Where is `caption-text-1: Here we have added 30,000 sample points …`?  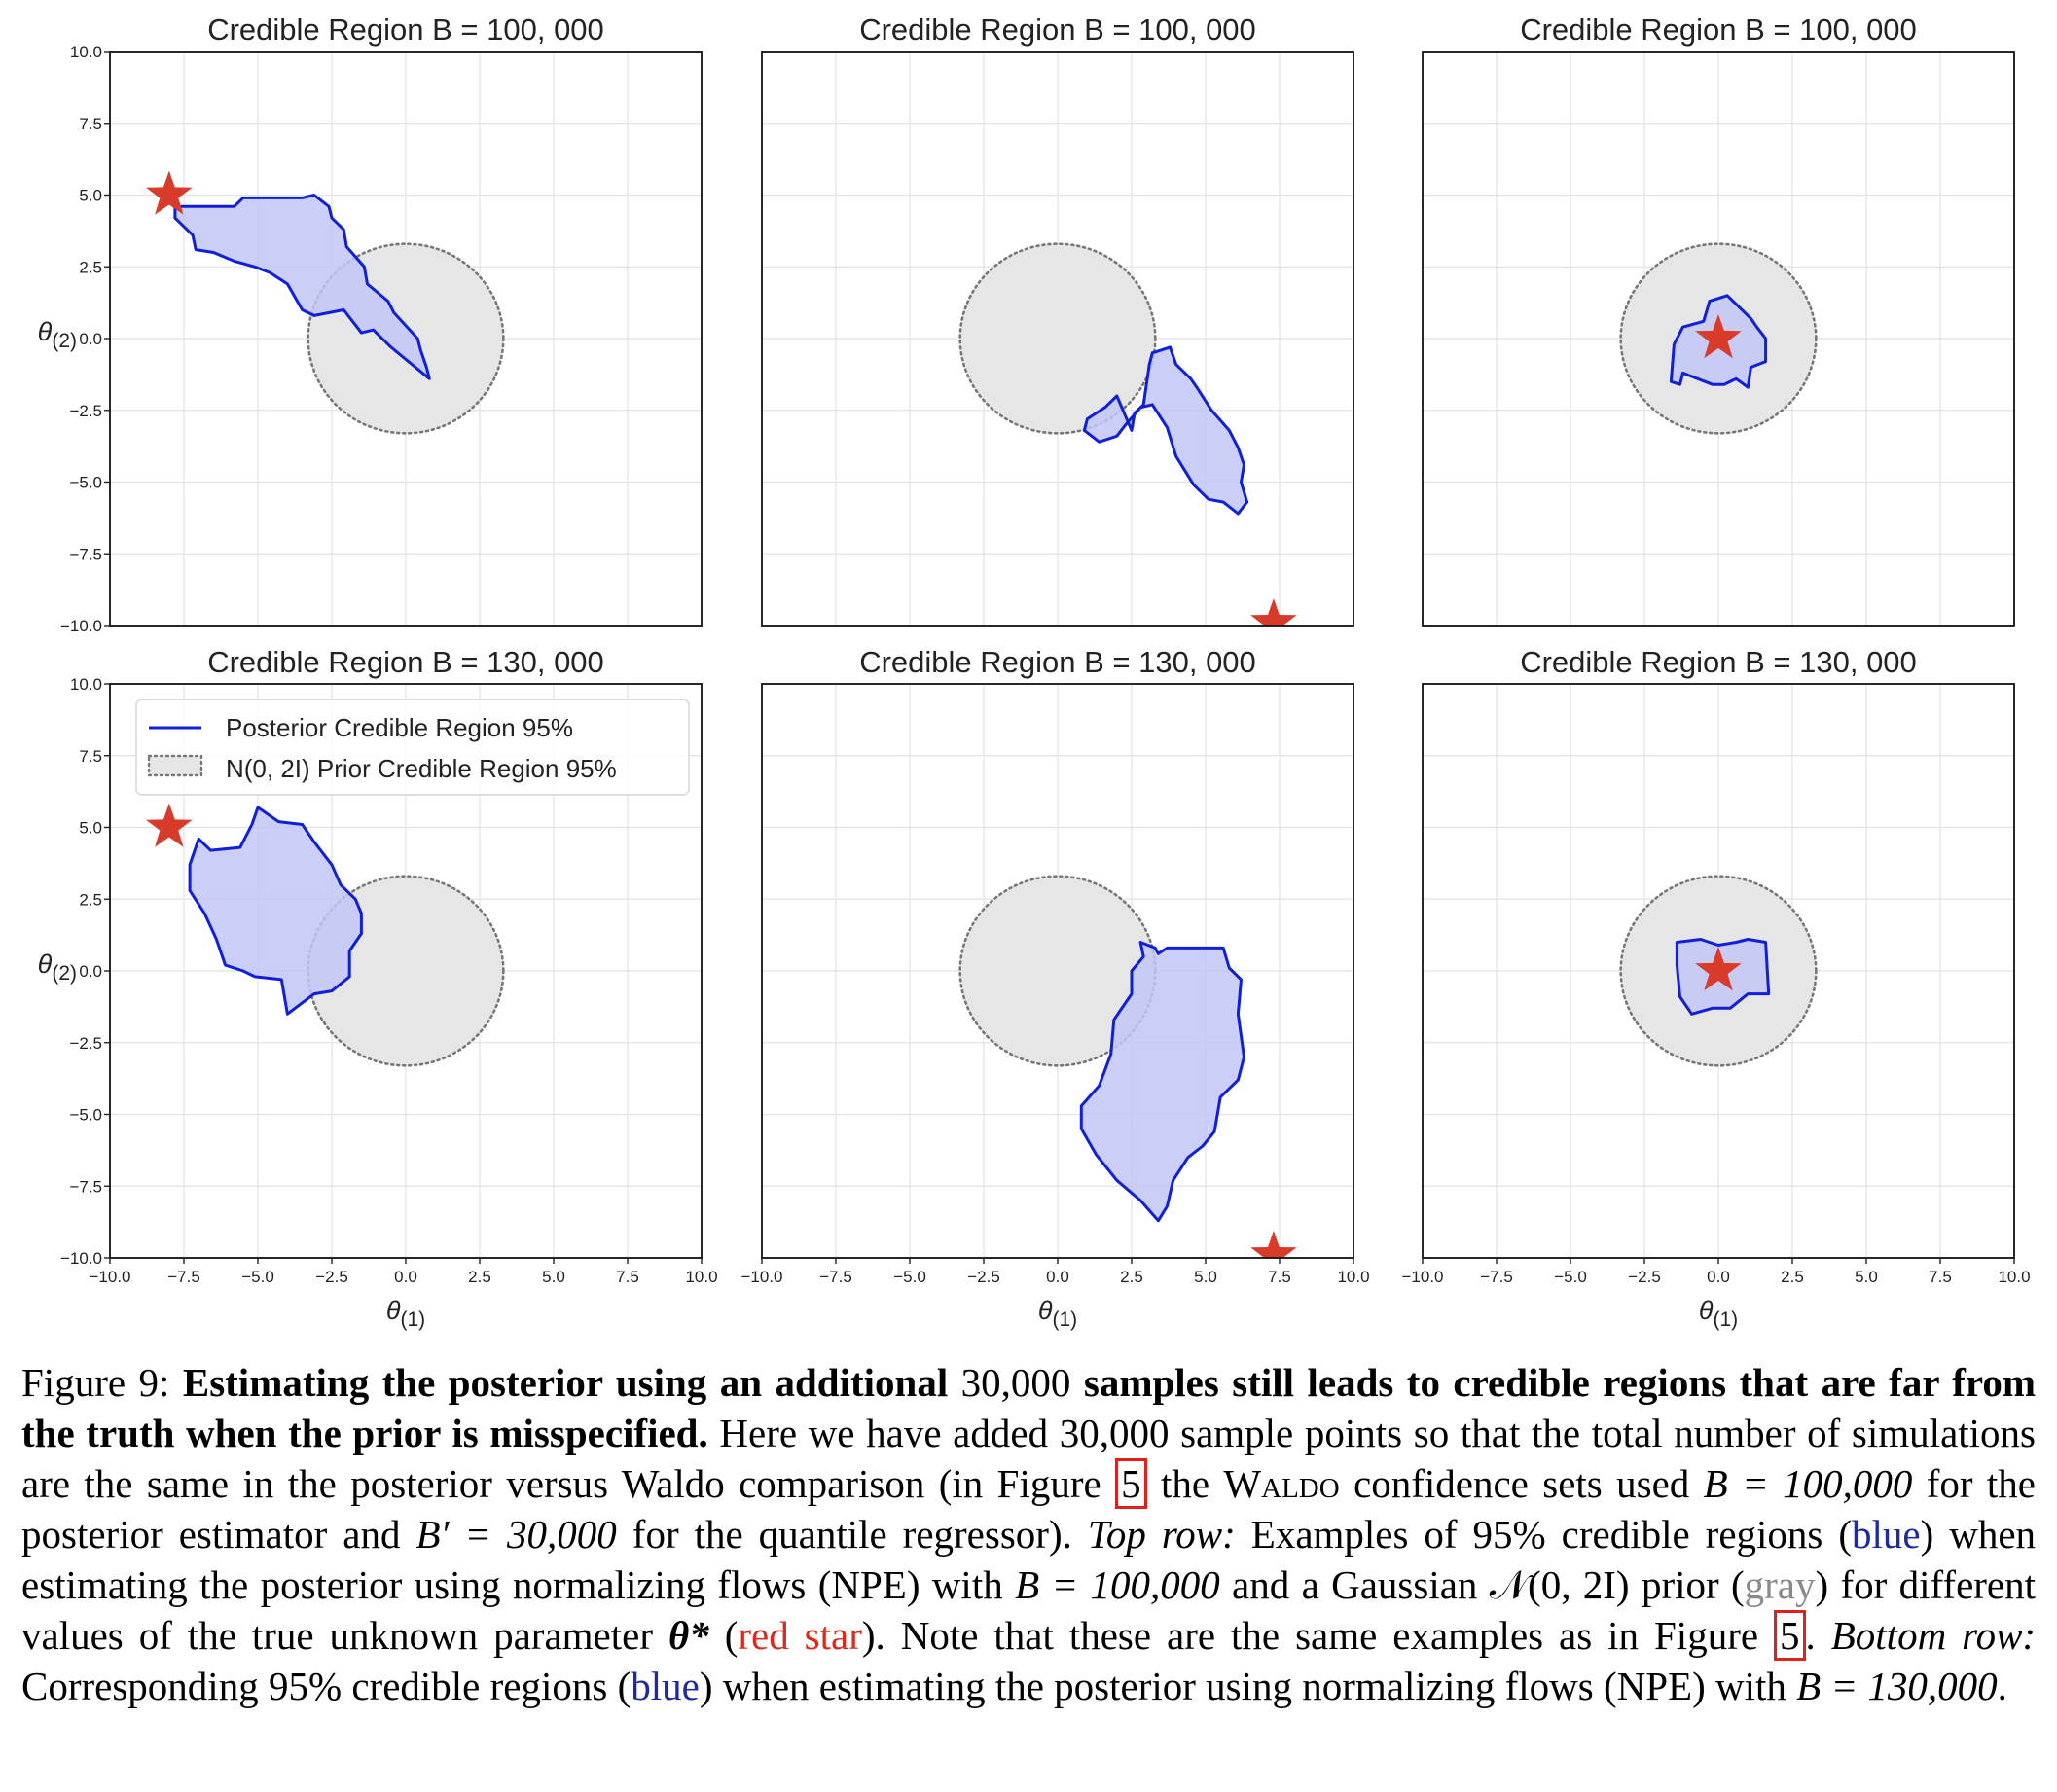 caption-text-1: Here we have added 30,000 sample points … is located at coordinates (1029, 1458).